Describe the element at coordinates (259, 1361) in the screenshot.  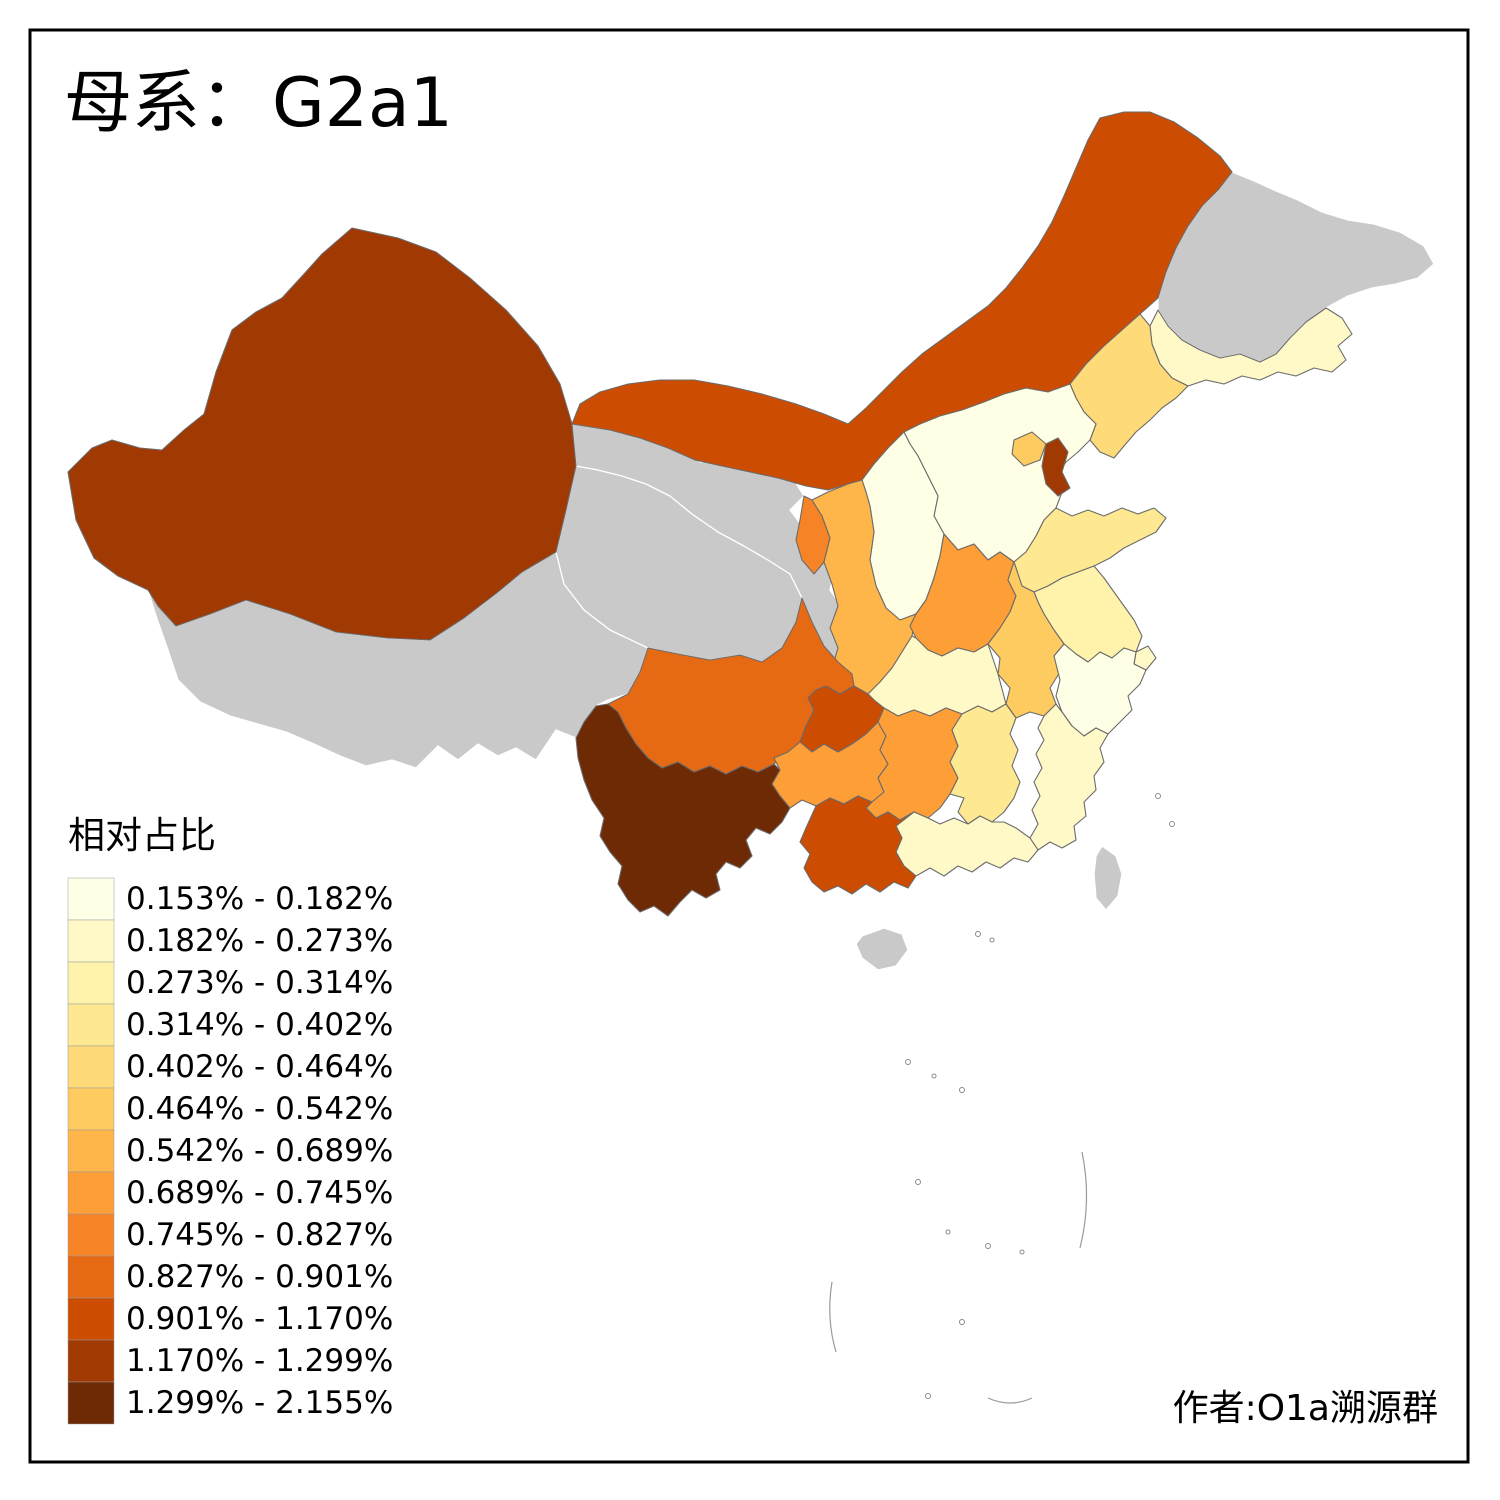
I see `legend-label-12: 1.170% - 1.299%` at that location.